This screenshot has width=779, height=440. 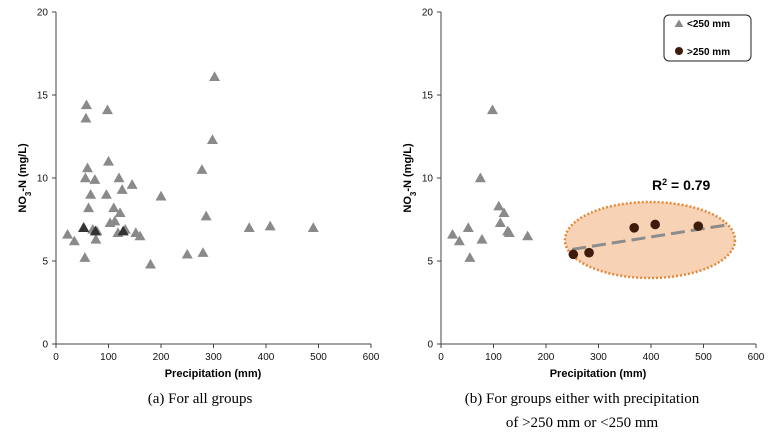 I want to click on panel-b-caption-line-2: of >250 mm or <250 mm, so click(x=582, y=423).